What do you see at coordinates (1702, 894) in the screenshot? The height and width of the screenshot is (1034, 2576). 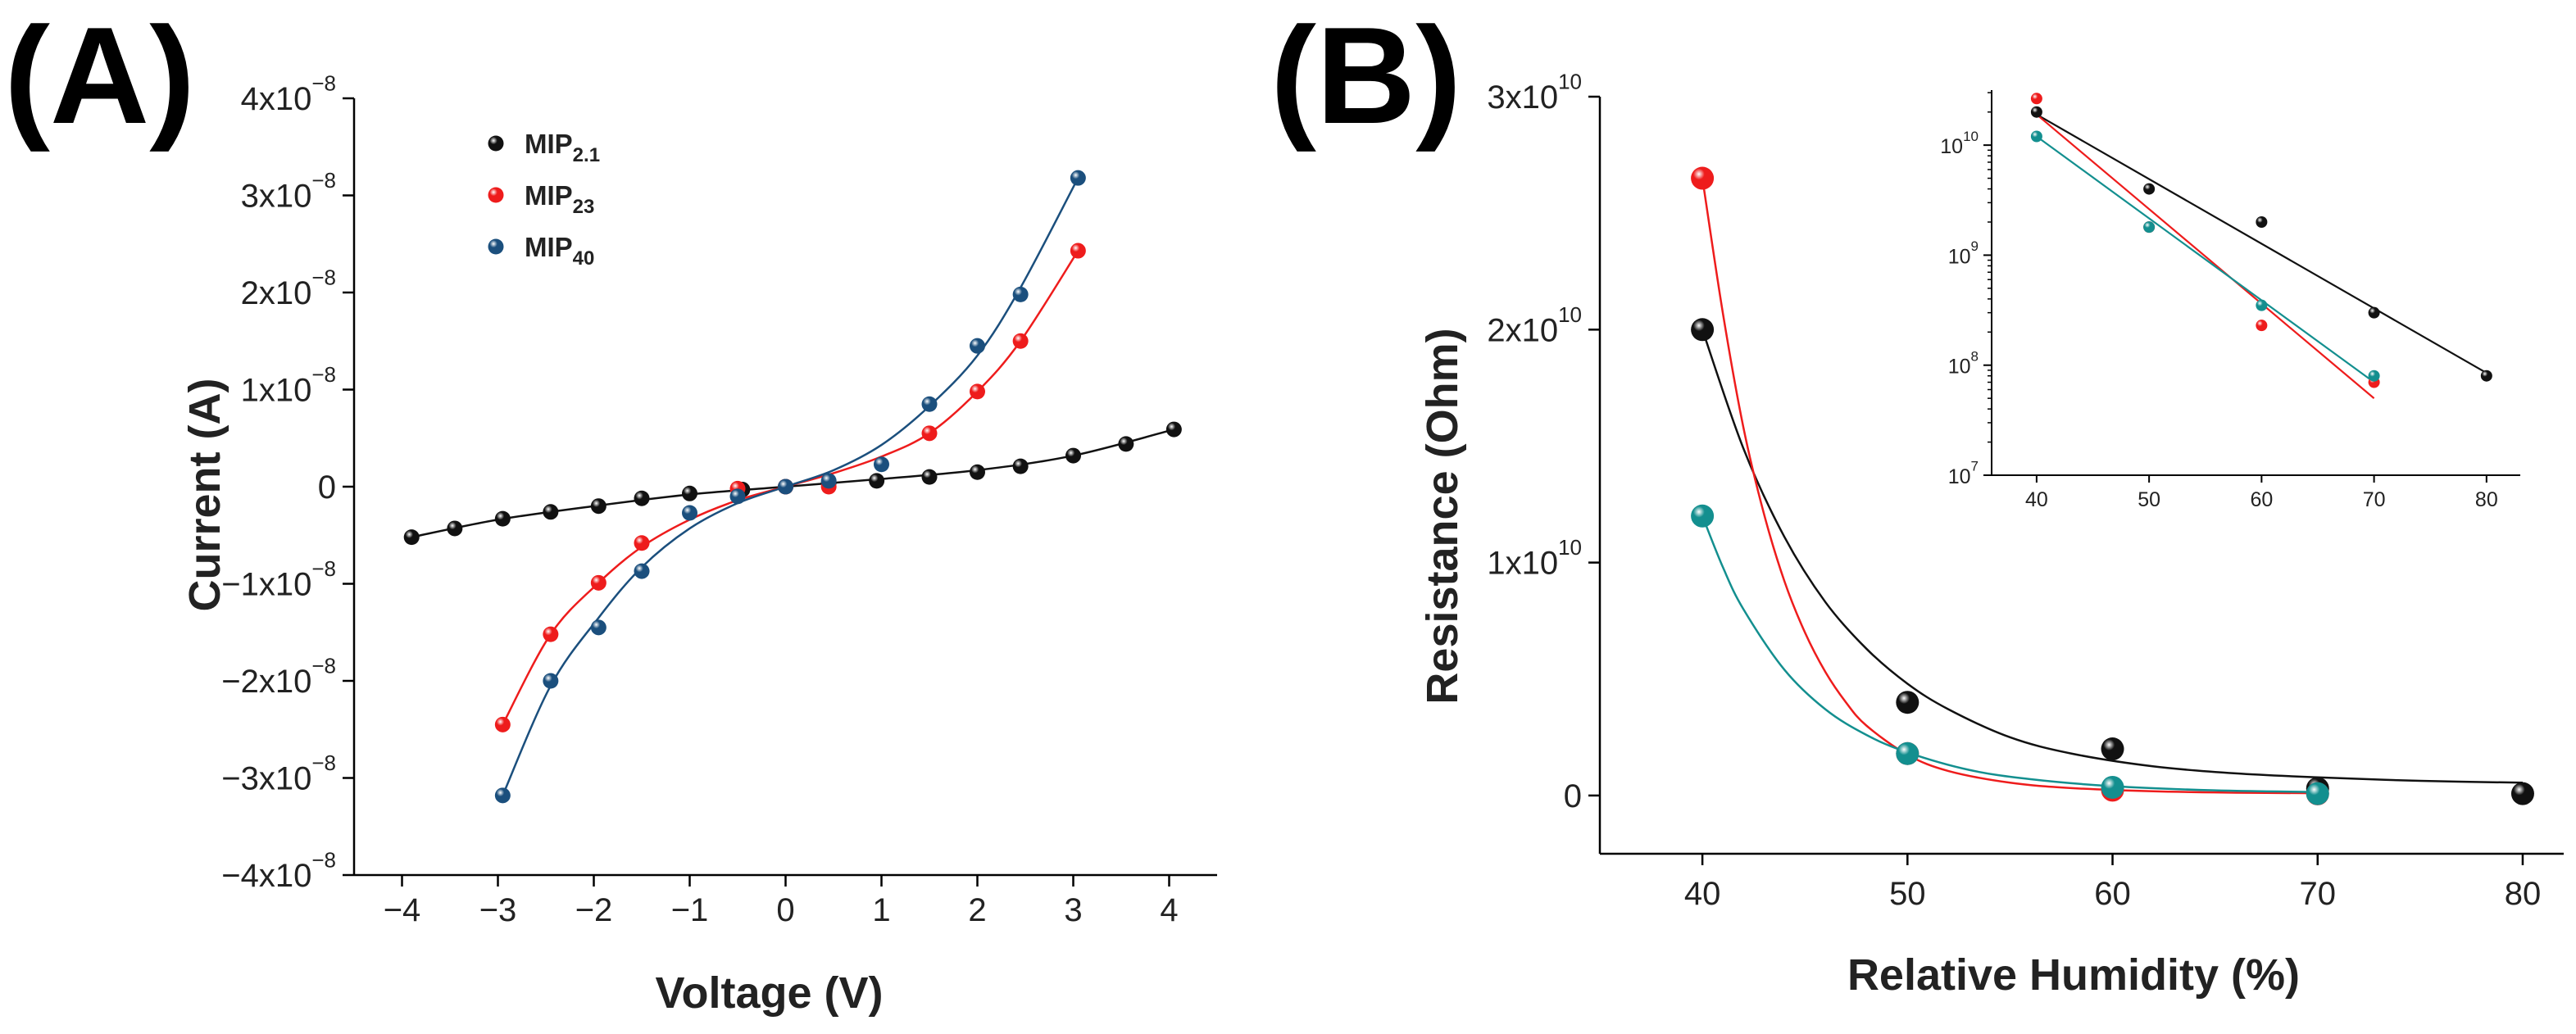 I see `x-tick-label: 40` at bounding box center [1702, 894].